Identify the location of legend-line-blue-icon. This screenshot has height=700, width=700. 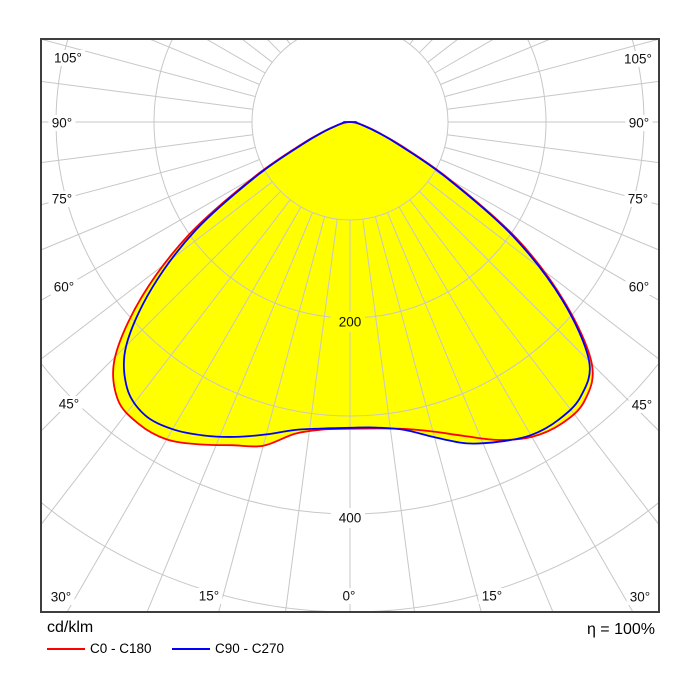
(191, 649).